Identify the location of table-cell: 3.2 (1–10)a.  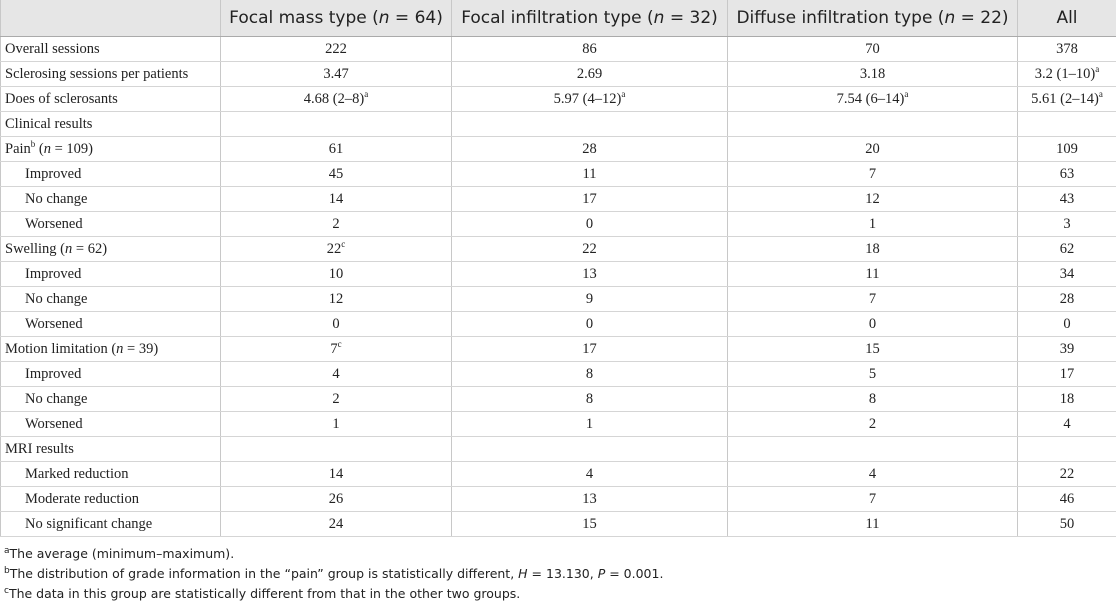
(1066, 74).